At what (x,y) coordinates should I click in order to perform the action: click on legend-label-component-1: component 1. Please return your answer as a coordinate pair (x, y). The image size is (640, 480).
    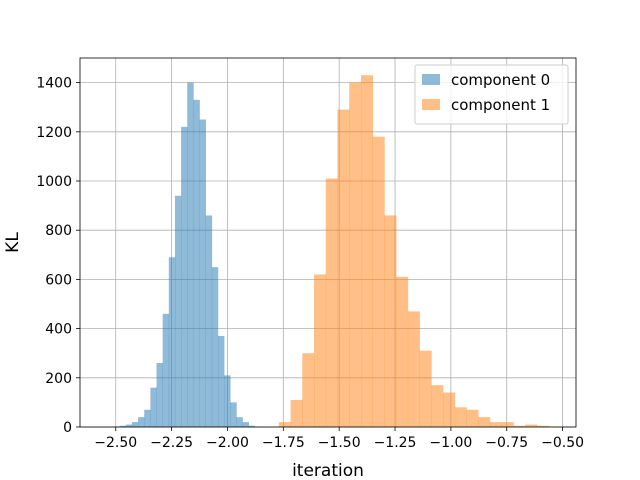
    Looking at the image, I should click on (500, 105).